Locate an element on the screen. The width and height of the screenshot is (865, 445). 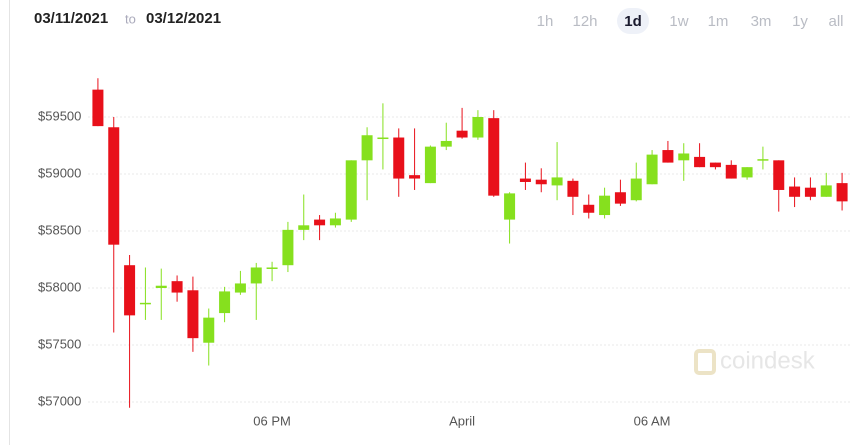
watermark-text: coindesk is located at coordinates (768, 360).